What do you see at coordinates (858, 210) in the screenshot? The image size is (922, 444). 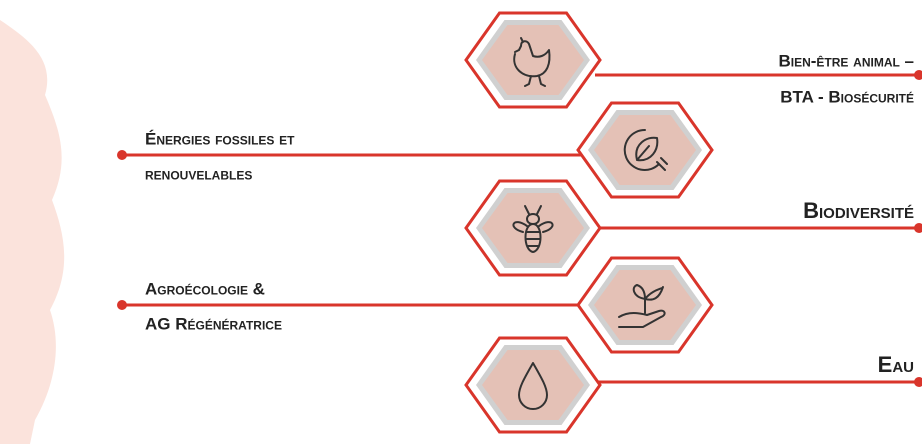 I see `topic-label: Biodiversité` at bounding box center [858, 210].